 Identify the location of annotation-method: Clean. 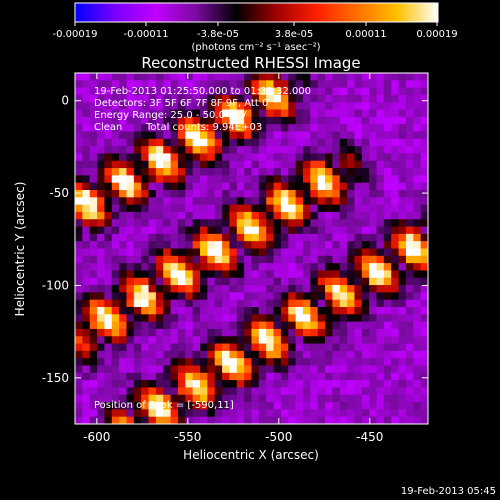
(108, 127).